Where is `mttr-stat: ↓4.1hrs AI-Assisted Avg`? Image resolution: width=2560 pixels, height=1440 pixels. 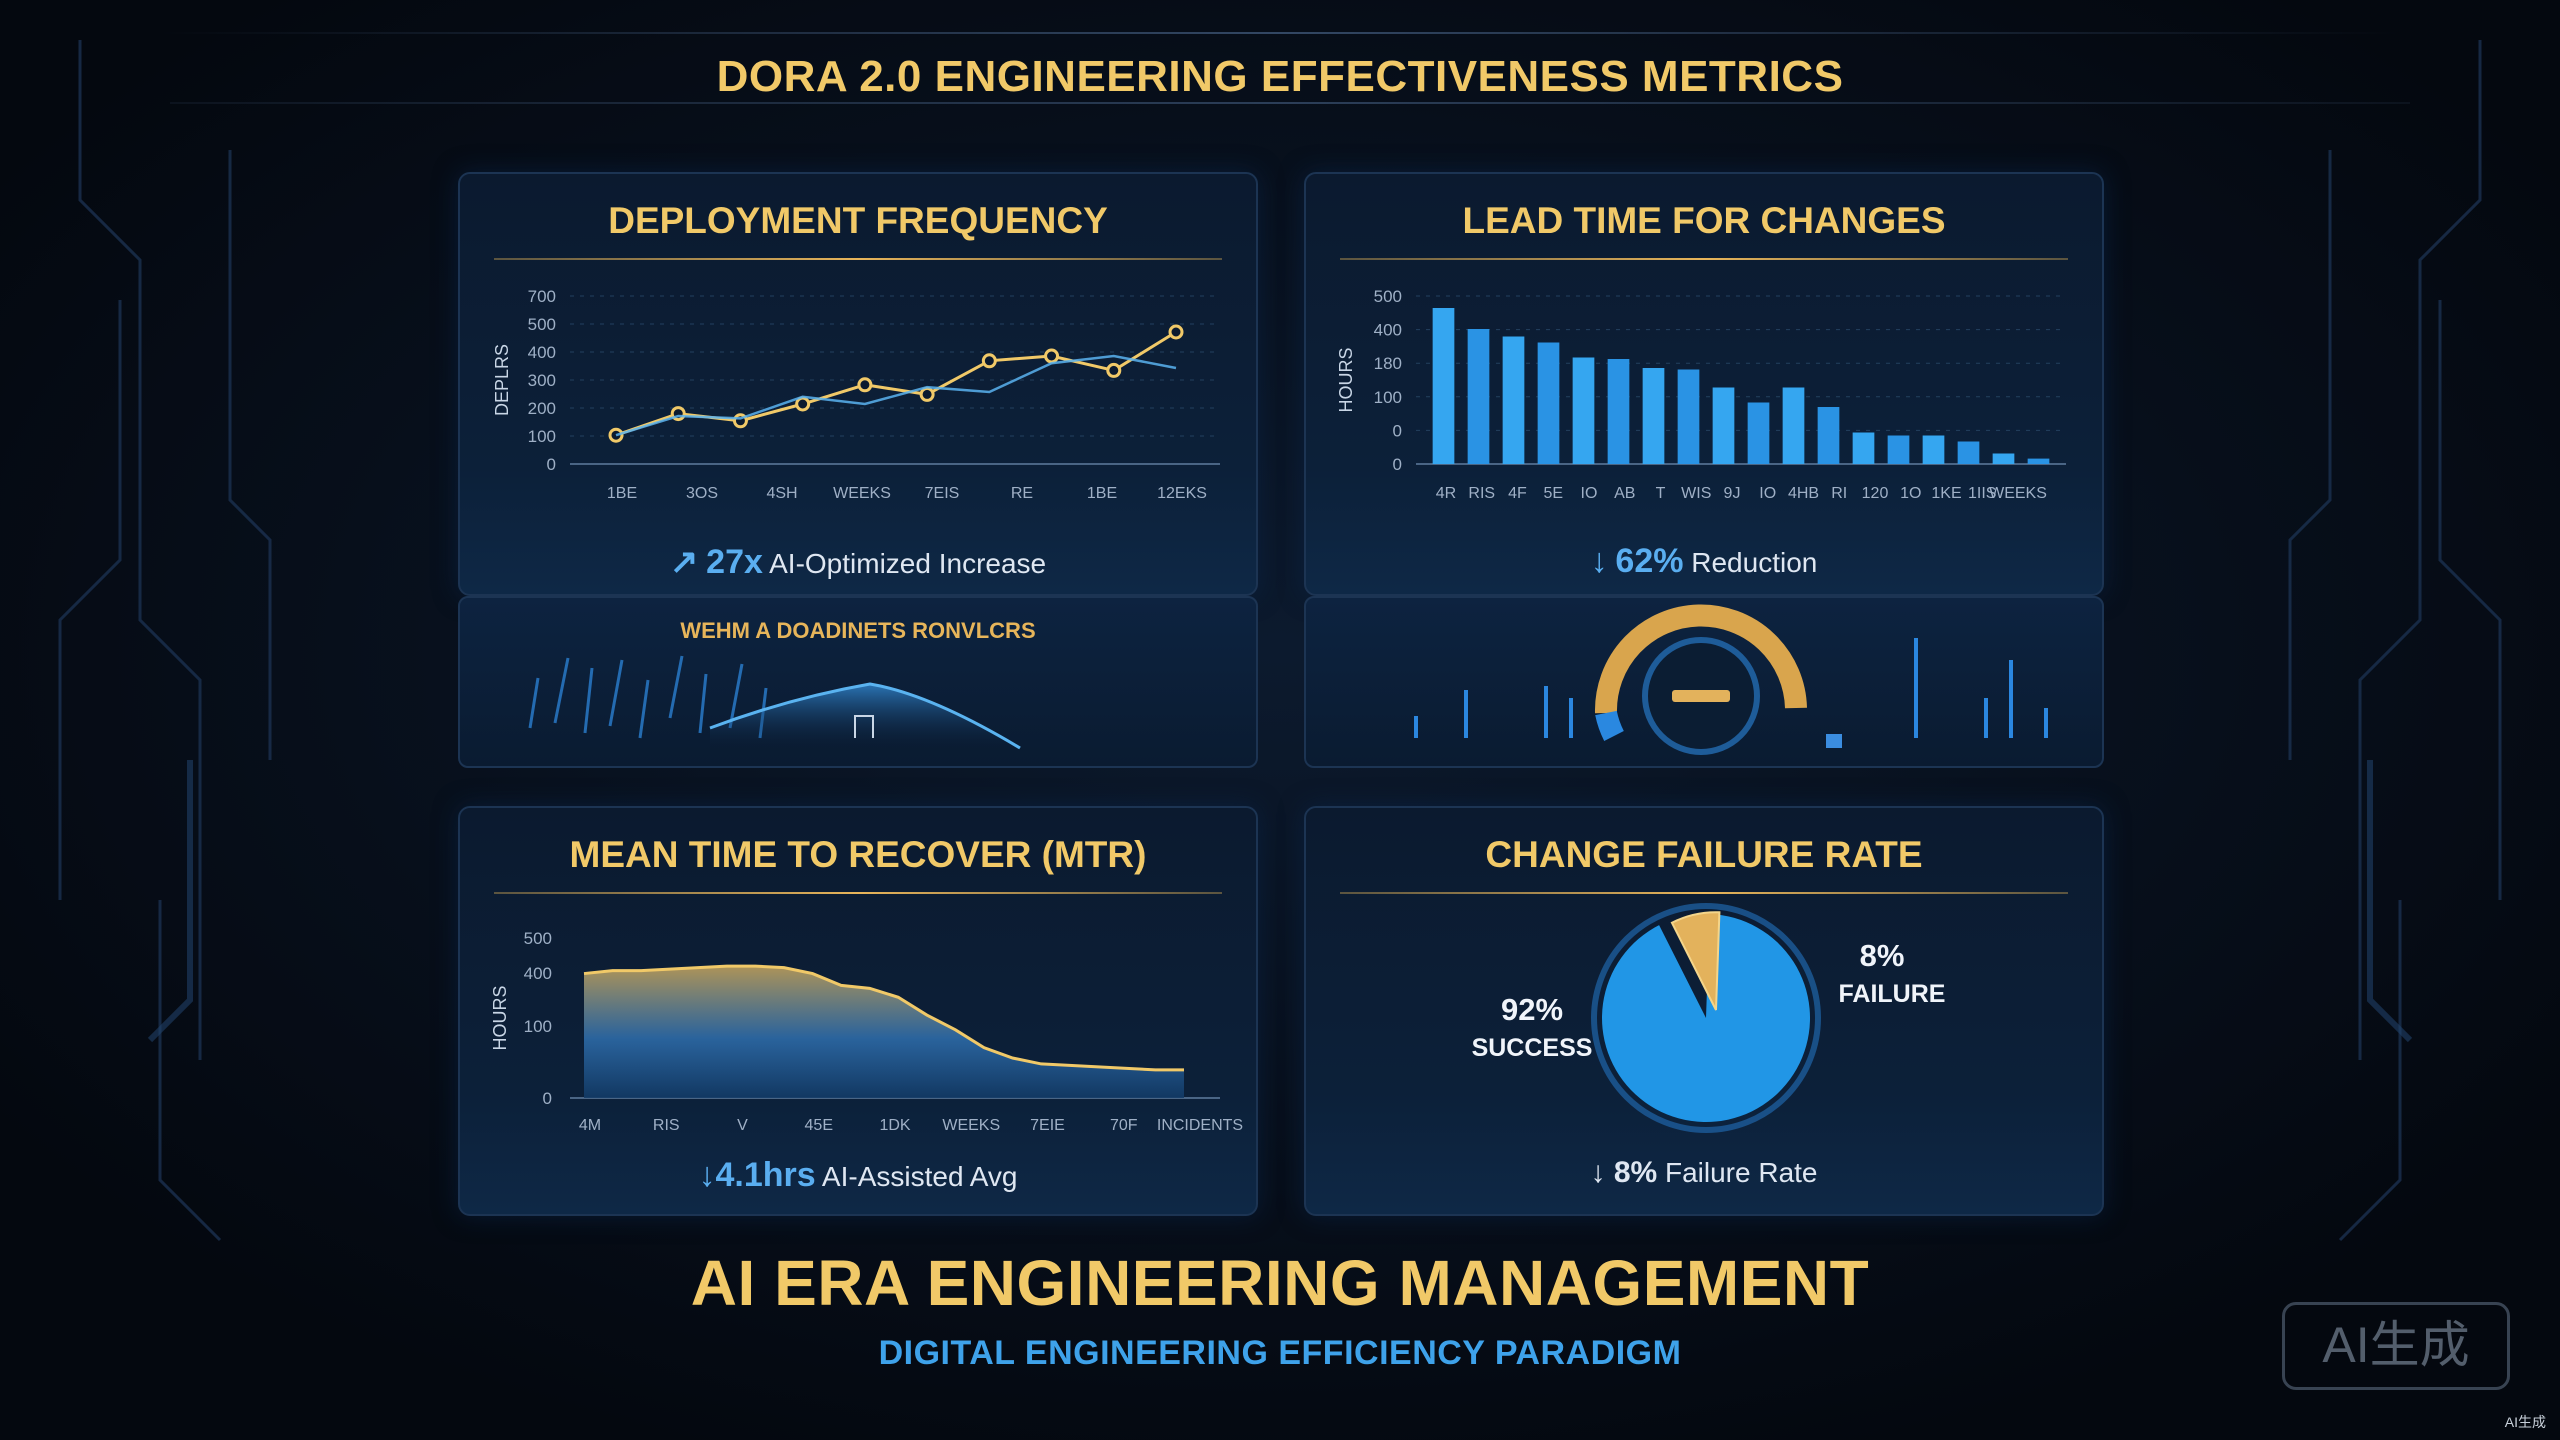
mttr-stat: ↓4.1hrs AI-Assisted Avg is located at coordinates (858, 1175).